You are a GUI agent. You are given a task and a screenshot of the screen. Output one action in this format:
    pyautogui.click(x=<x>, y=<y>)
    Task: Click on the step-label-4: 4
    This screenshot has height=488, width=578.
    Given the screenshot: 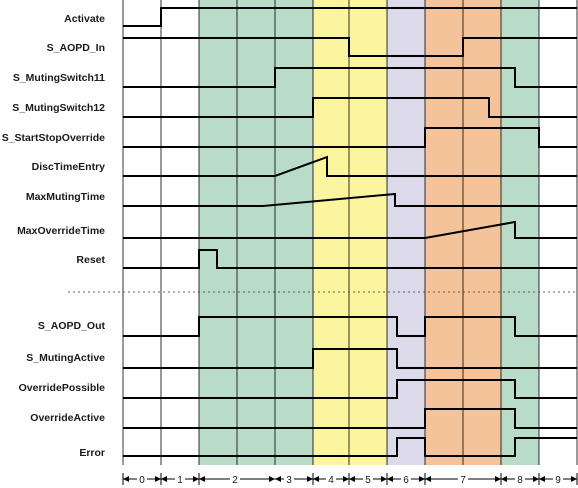 What is the action you would take?
    pyautogui.click(x=331, y=480)
    